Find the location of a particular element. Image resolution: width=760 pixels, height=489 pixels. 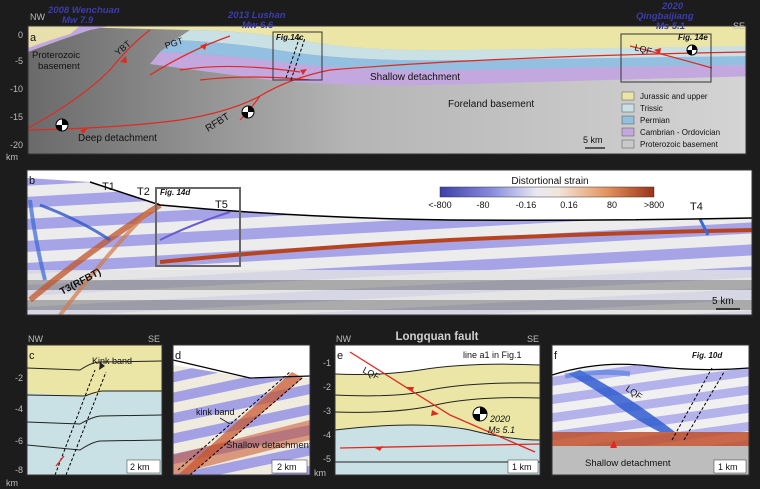

y-tick-label: -6 is located at coordinates (19, 441).